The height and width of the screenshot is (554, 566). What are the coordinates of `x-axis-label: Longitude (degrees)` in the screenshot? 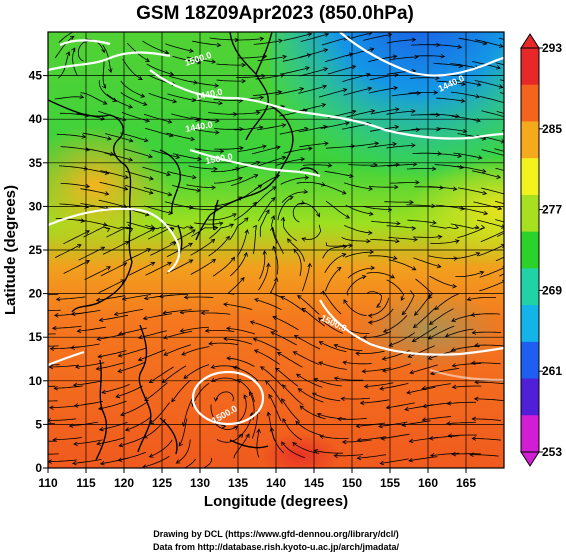 It's located at (276, 501).